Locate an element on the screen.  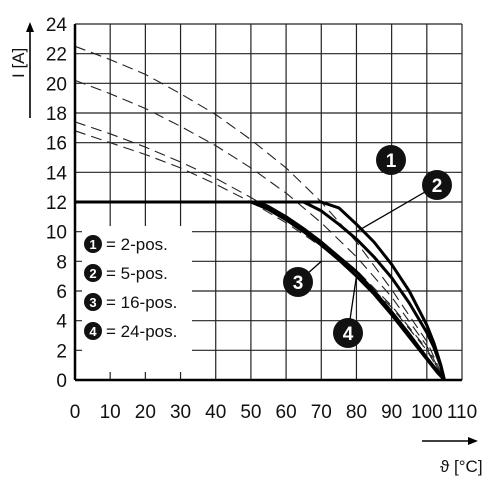
x-axis-label: ϑ [°C] is located at coordinates (461, 466).